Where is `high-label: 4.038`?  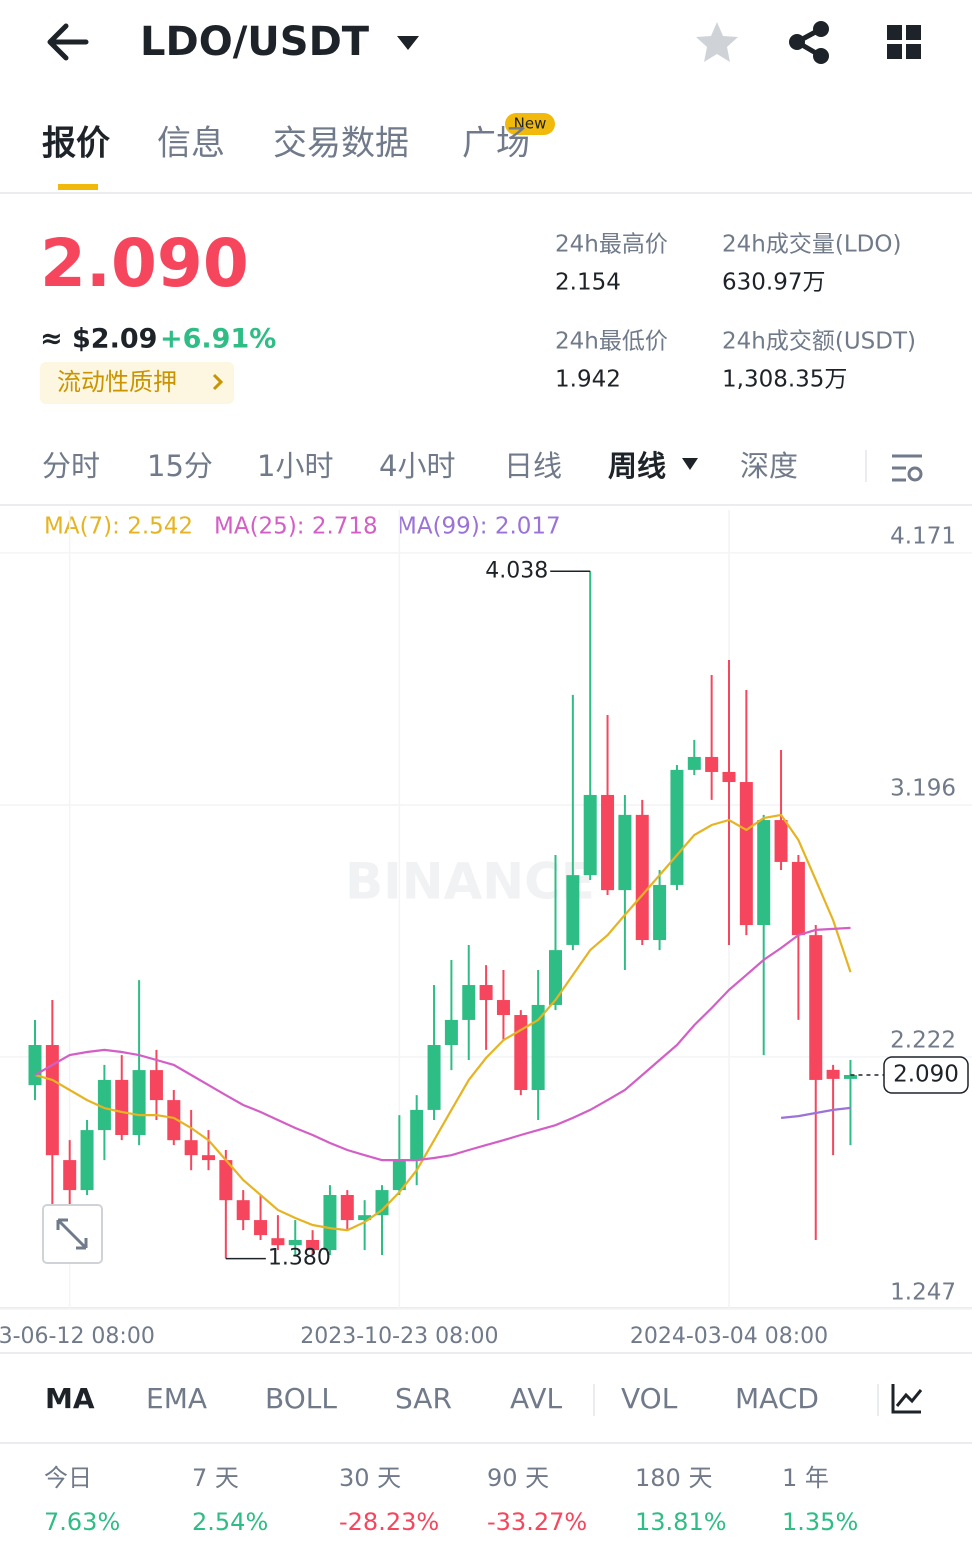 high-label: 4.038 is located at coordinates (516, 570).